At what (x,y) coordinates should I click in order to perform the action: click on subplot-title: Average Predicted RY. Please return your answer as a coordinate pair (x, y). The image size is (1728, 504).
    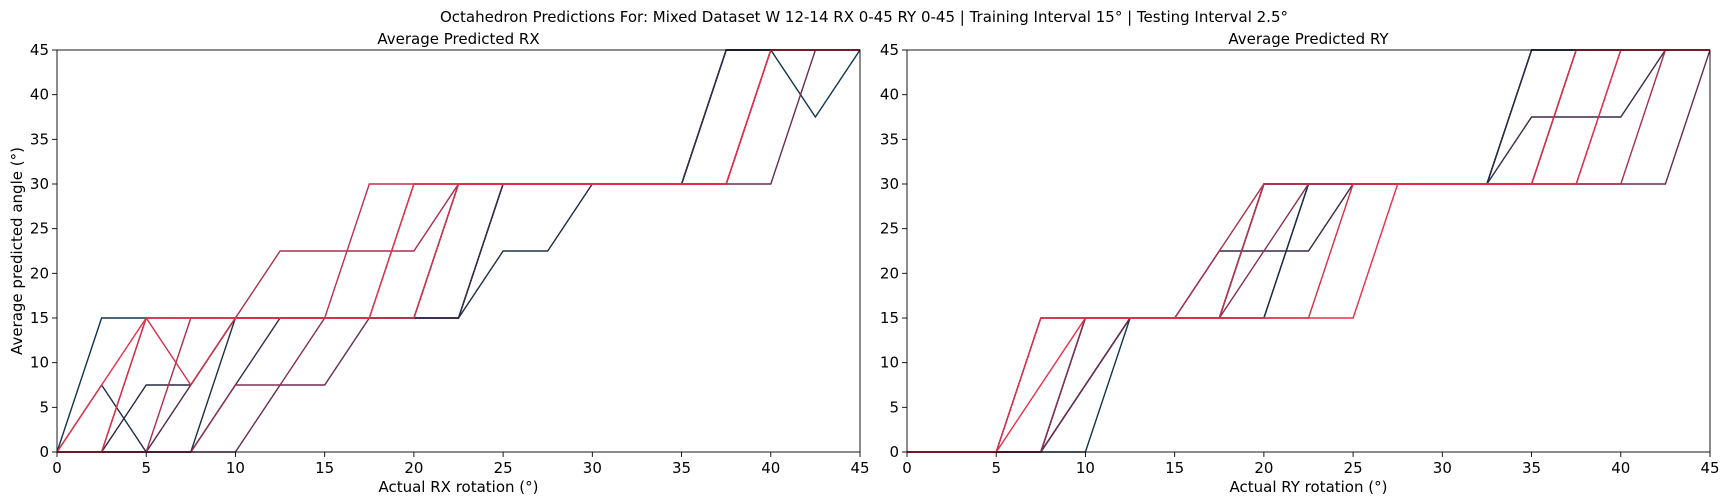
    Looking at the image, I should click on (1308, 39).